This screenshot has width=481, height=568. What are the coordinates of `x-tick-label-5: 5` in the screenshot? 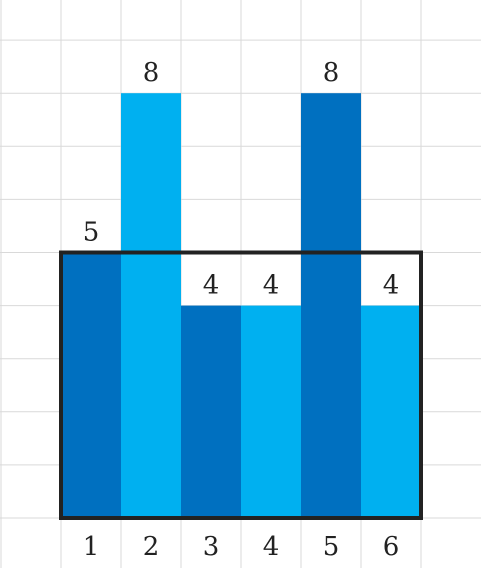 It's located at (331, 547).